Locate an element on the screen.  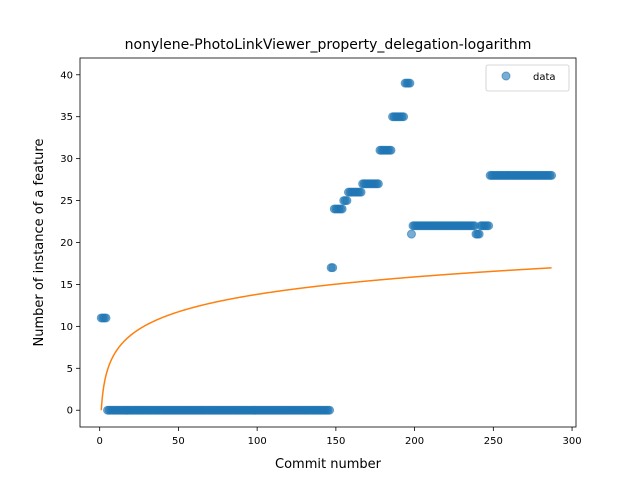
x-tick-label: 300 is located at coordinates (572, 441).